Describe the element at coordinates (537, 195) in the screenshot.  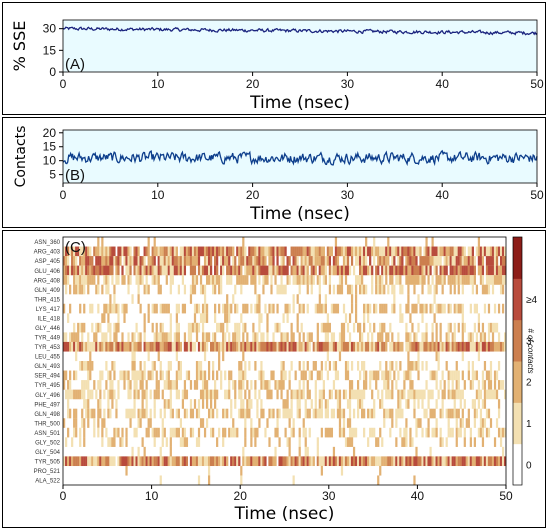
I see `x-tick-label: 50` at that location.